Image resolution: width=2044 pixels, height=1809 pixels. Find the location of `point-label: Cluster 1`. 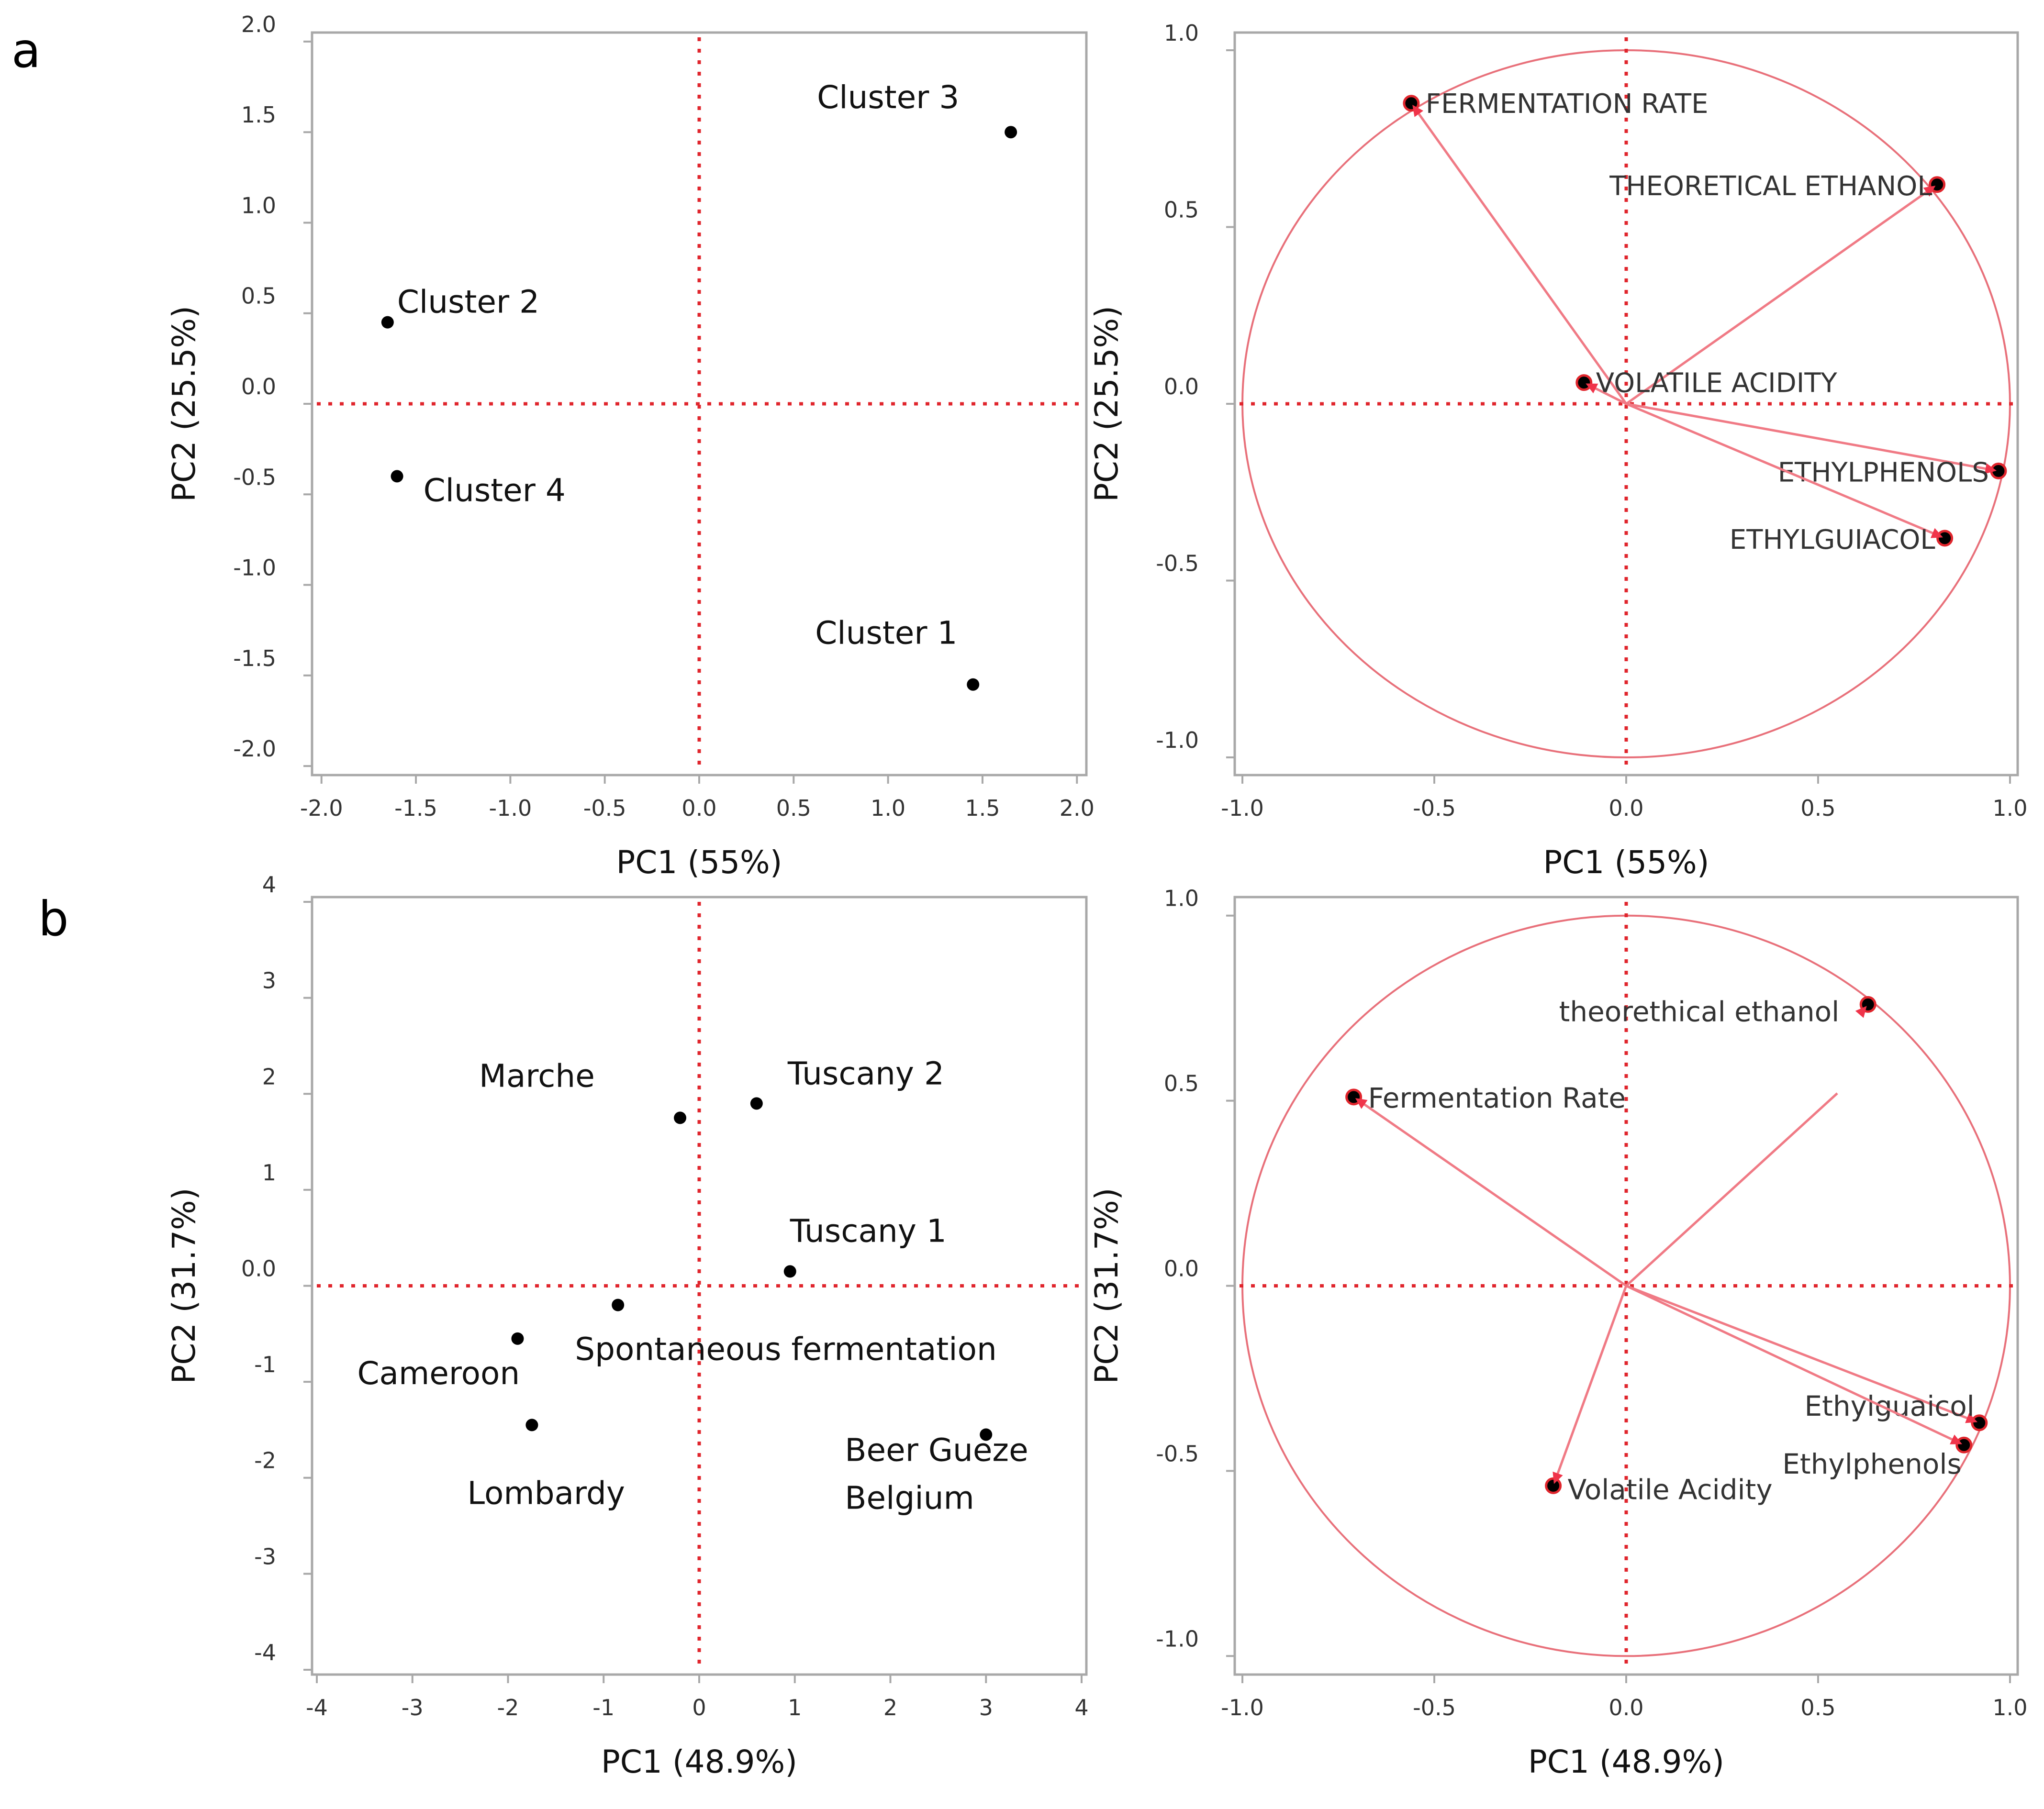

point-label: Cluster 1 is located at coordinates (886, 633).